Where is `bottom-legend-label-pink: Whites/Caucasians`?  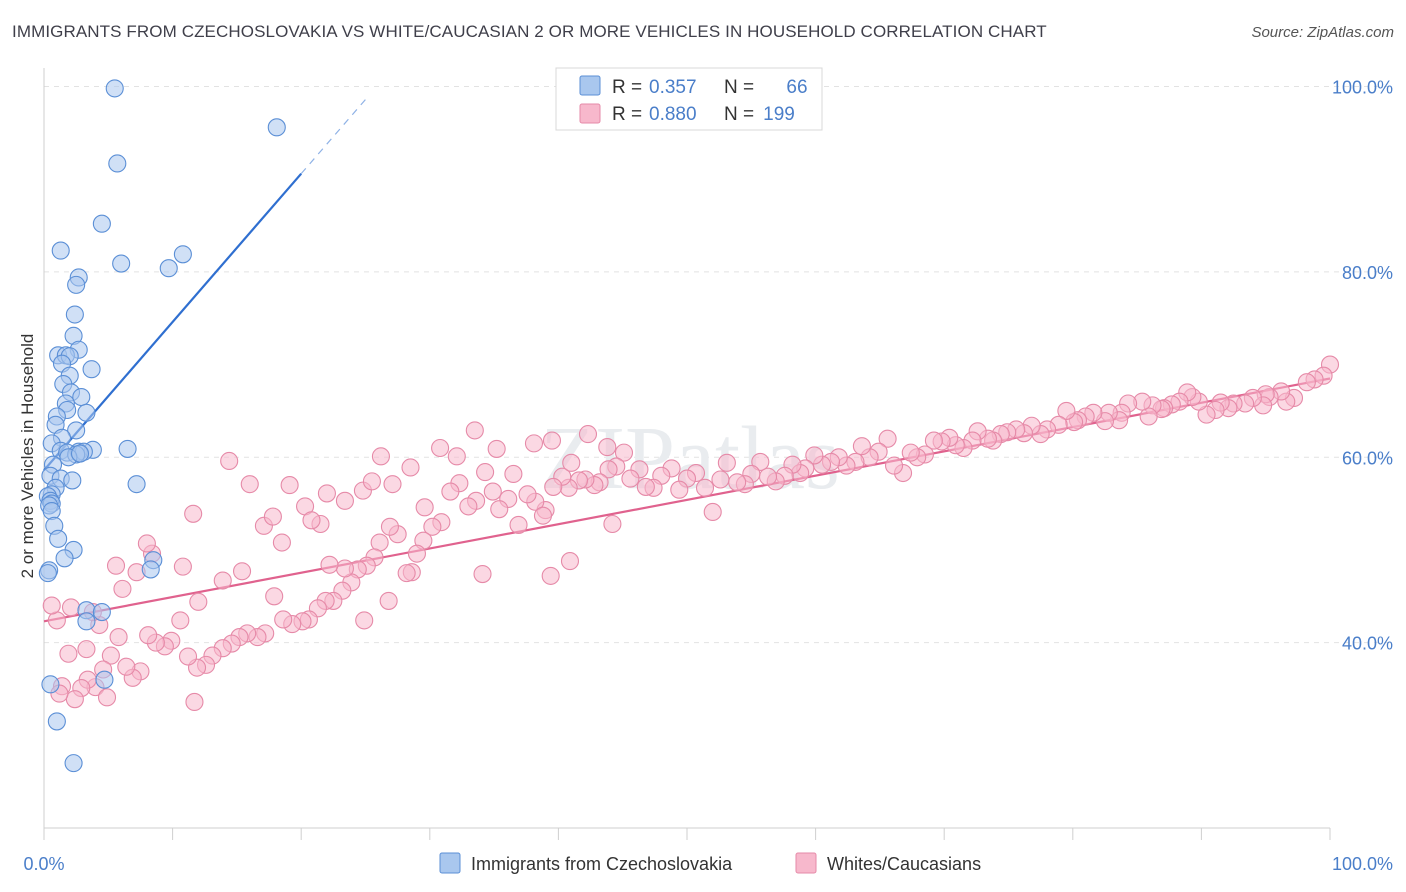 bottom-legend-label-pink: Whites/Caucasians is located at coordinates (904, 864).